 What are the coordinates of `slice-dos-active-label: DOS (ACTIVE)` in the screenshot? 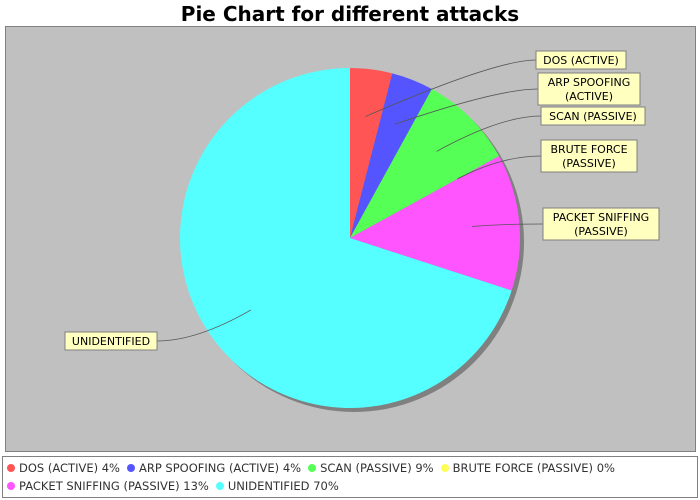 It's located at (581, 60).